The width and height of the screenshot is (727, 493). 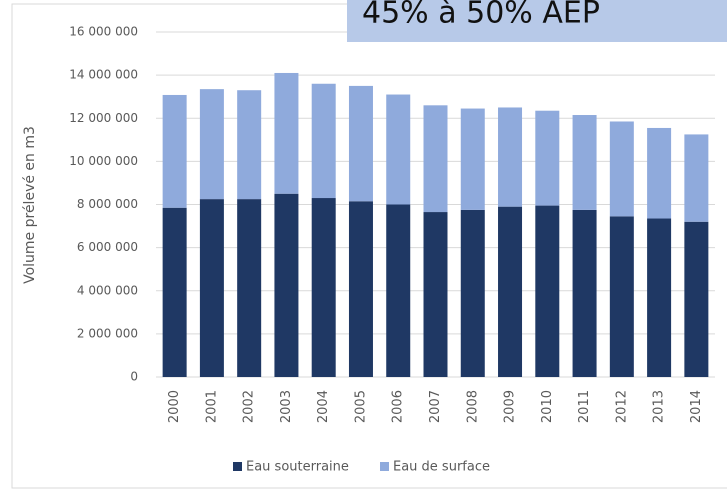 What do you see at coordinates (103, 32) in the screenshot?
I see `y-tick-label: 16 000 000` at bounding box center [103, 32].